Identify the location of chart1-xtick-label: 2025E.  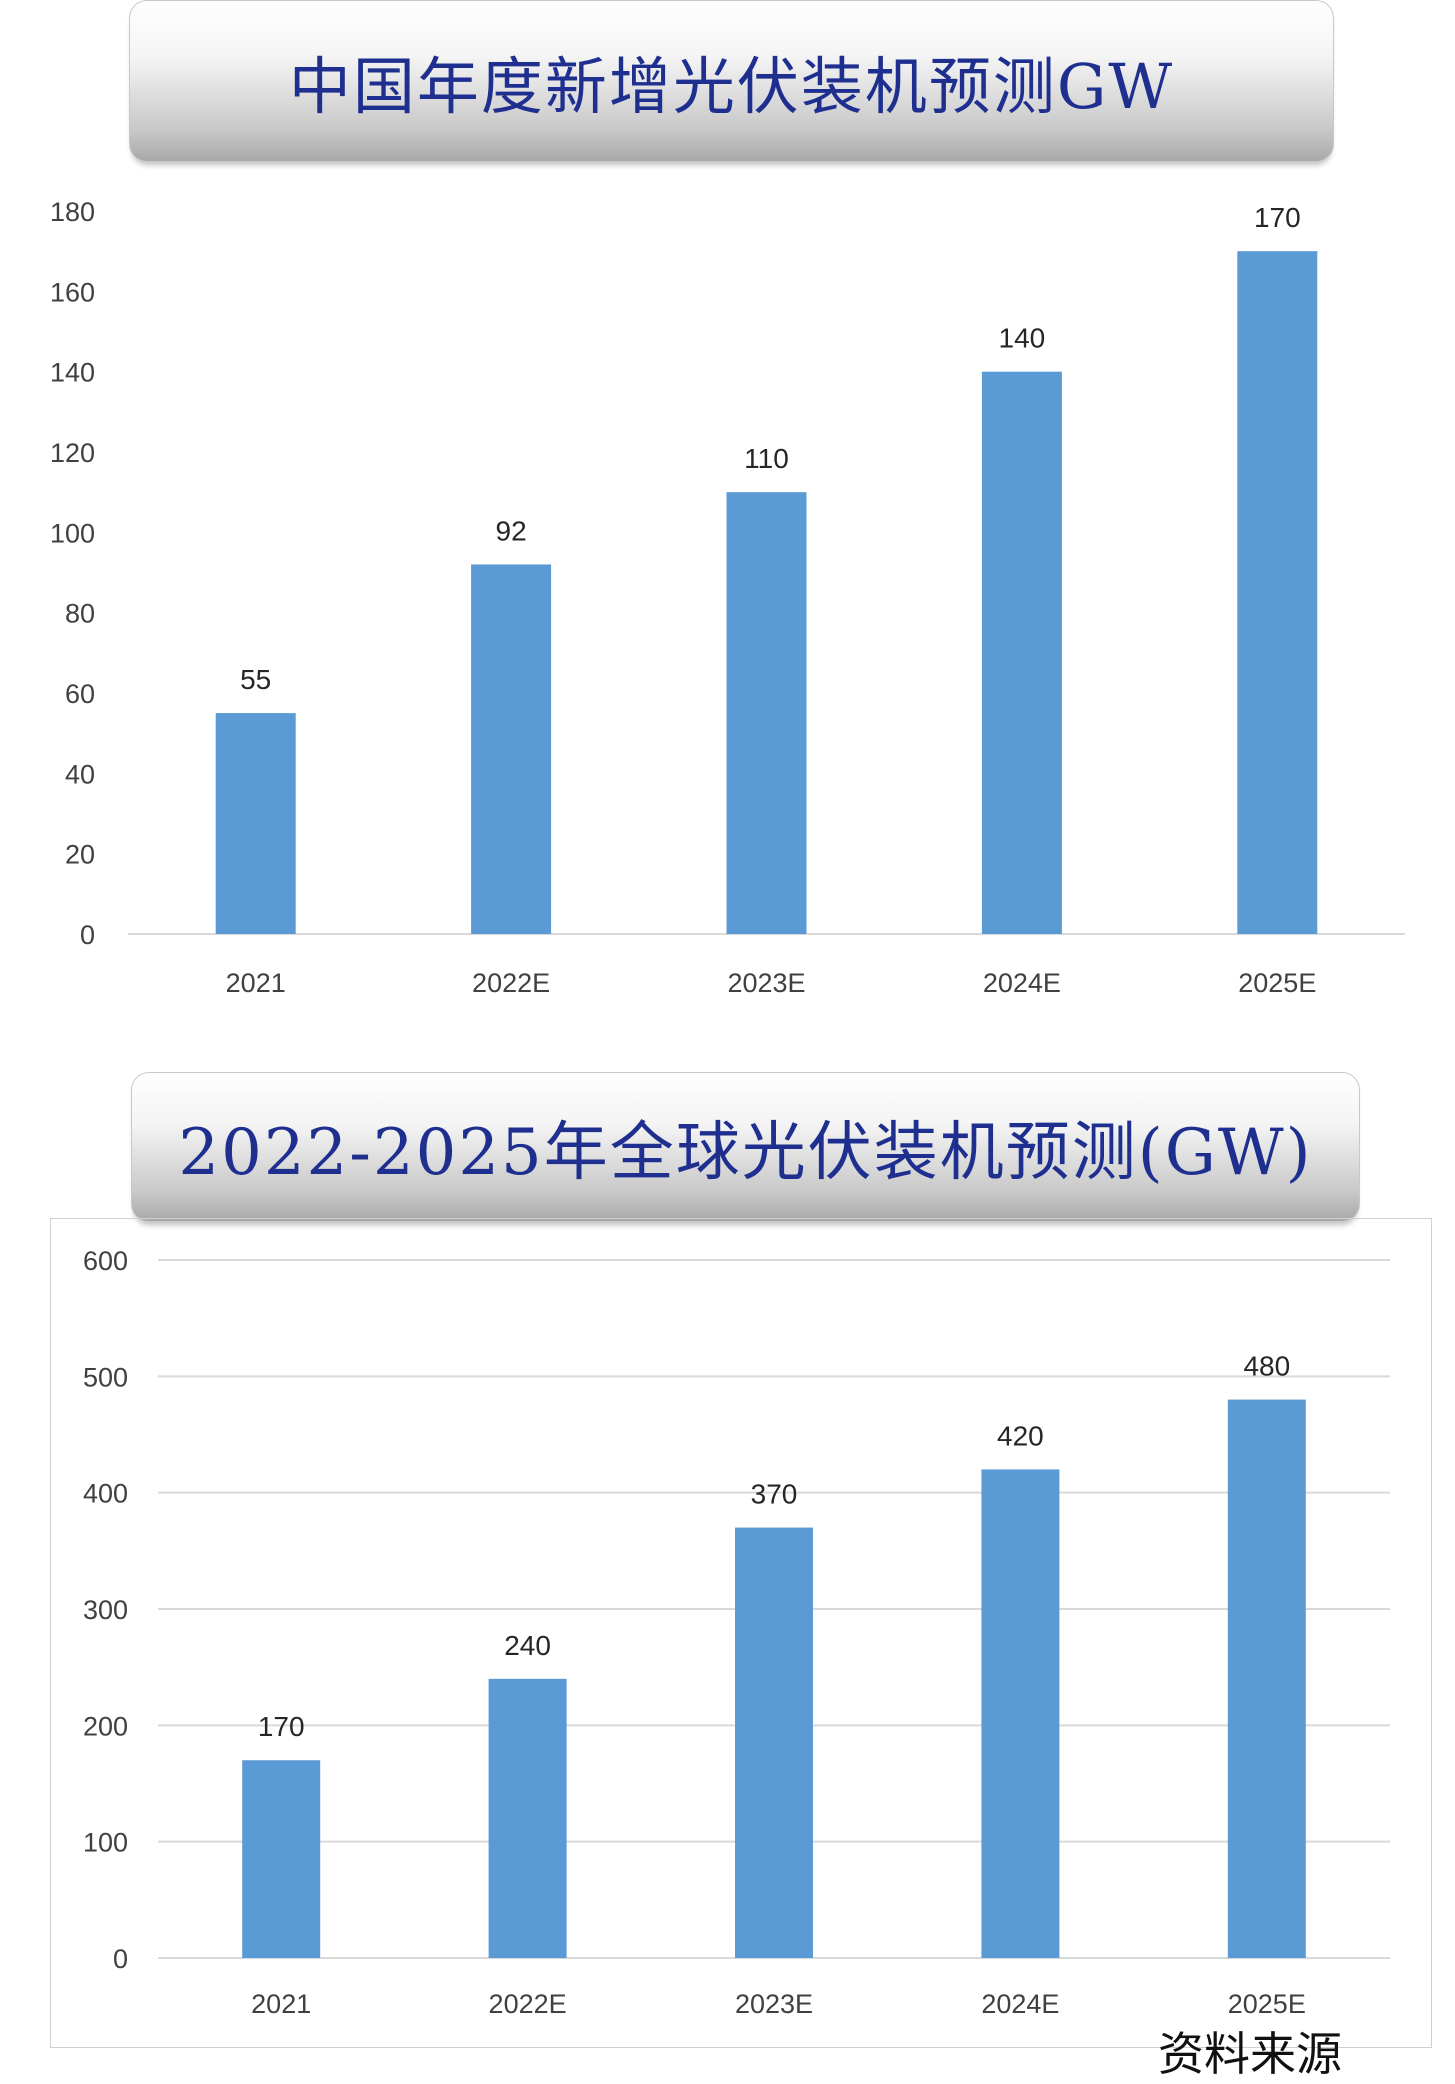
(1277, 983).